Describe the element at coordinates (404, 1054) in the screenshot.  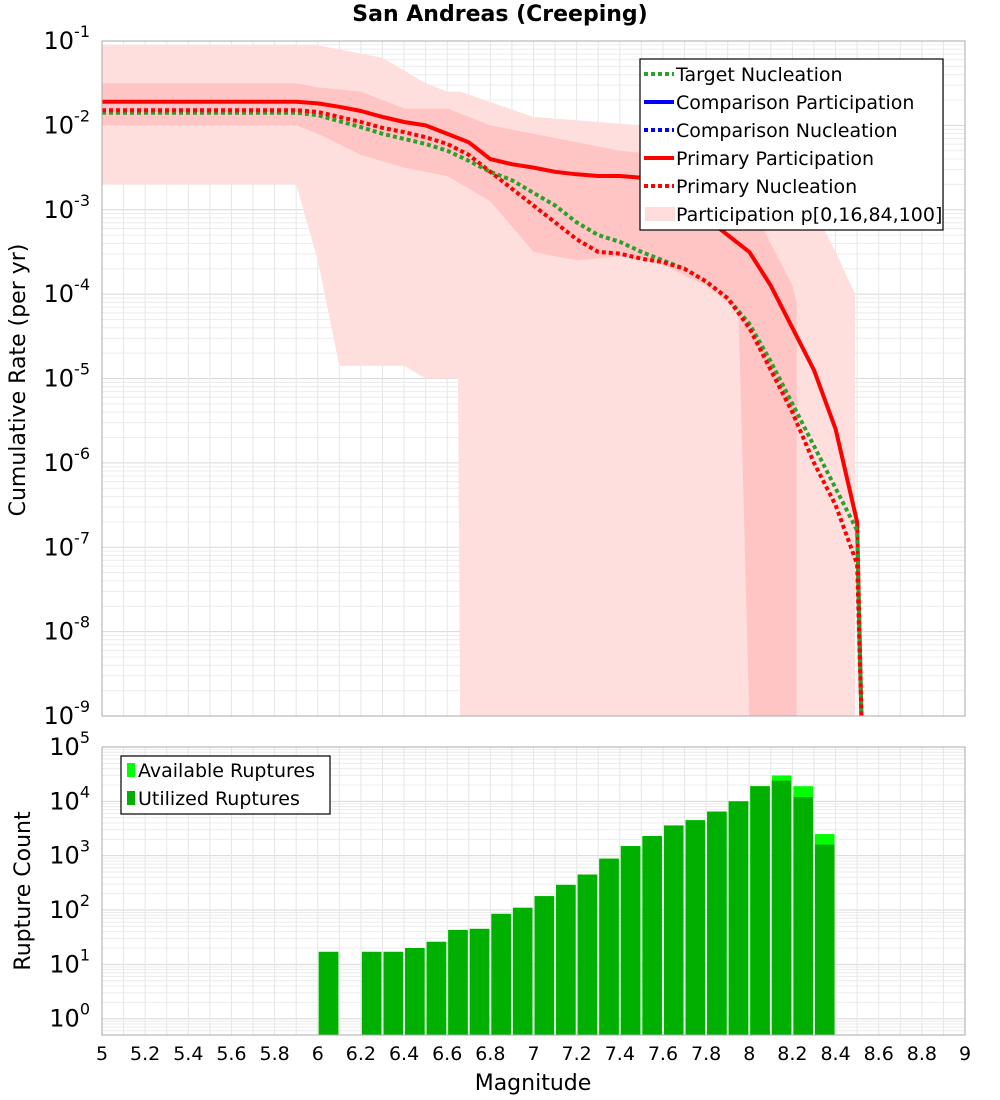
I see `magnitude-tick-label: 6.4` at that location.